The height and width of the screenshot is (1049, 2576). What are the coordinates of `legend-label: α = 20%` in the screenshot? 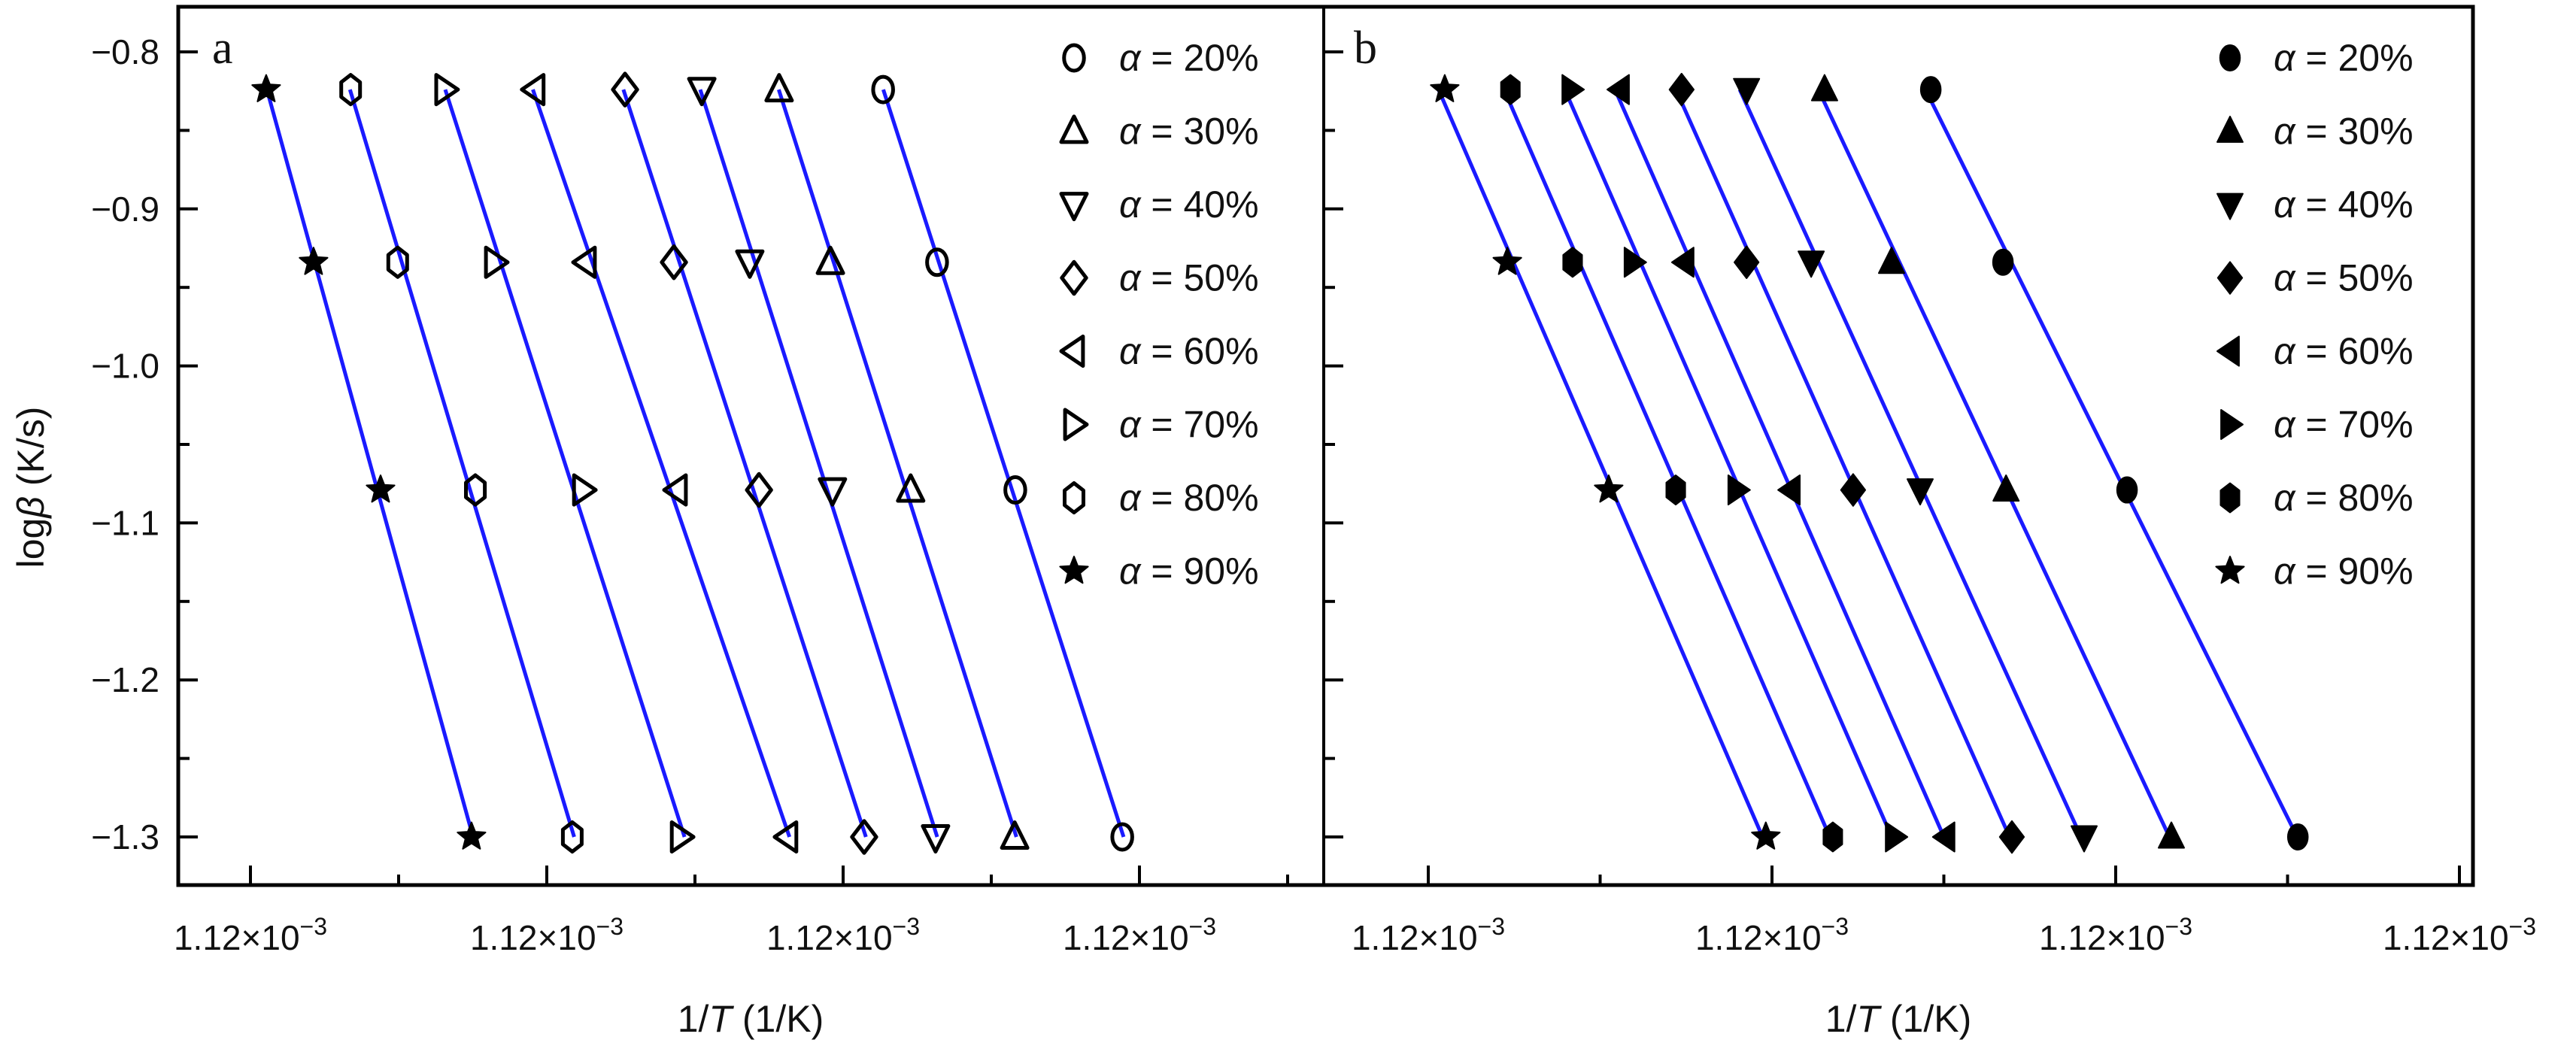 It's located at (2344, 58).